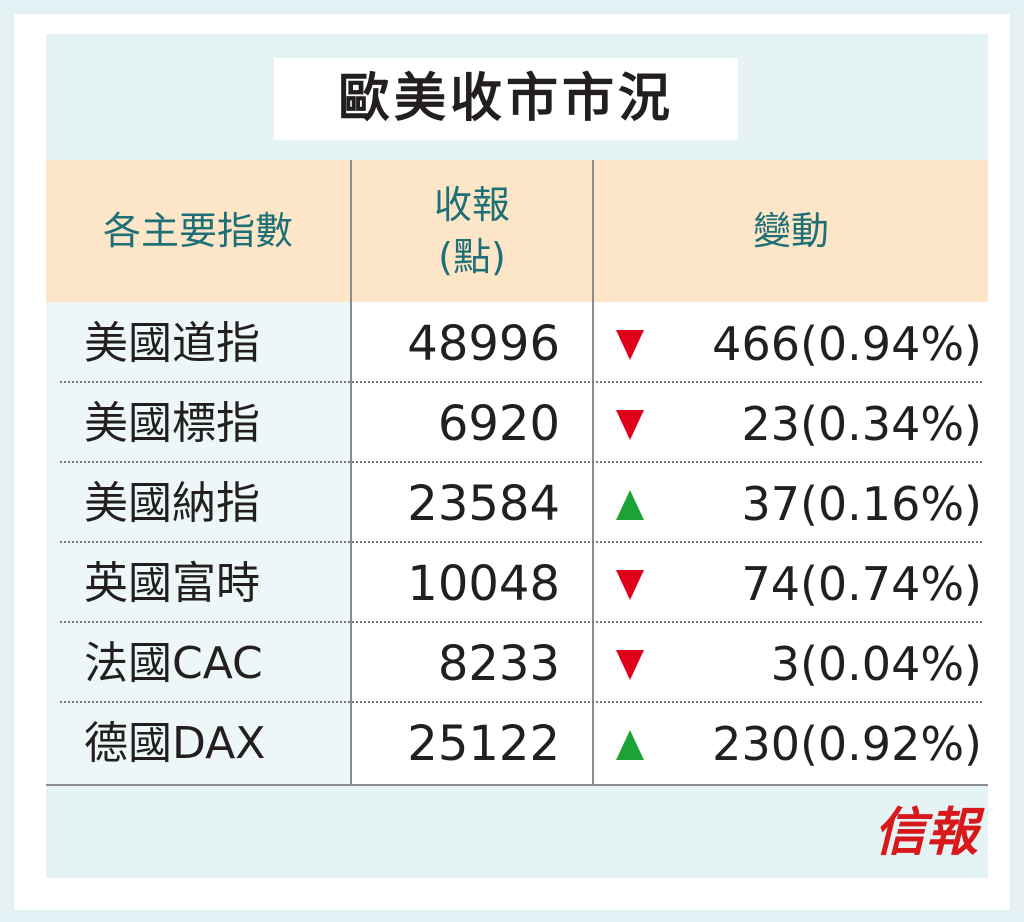 This screenshot has height=922, width=1024. I want to click on index-name: 法國CAC, so click(173, 663).